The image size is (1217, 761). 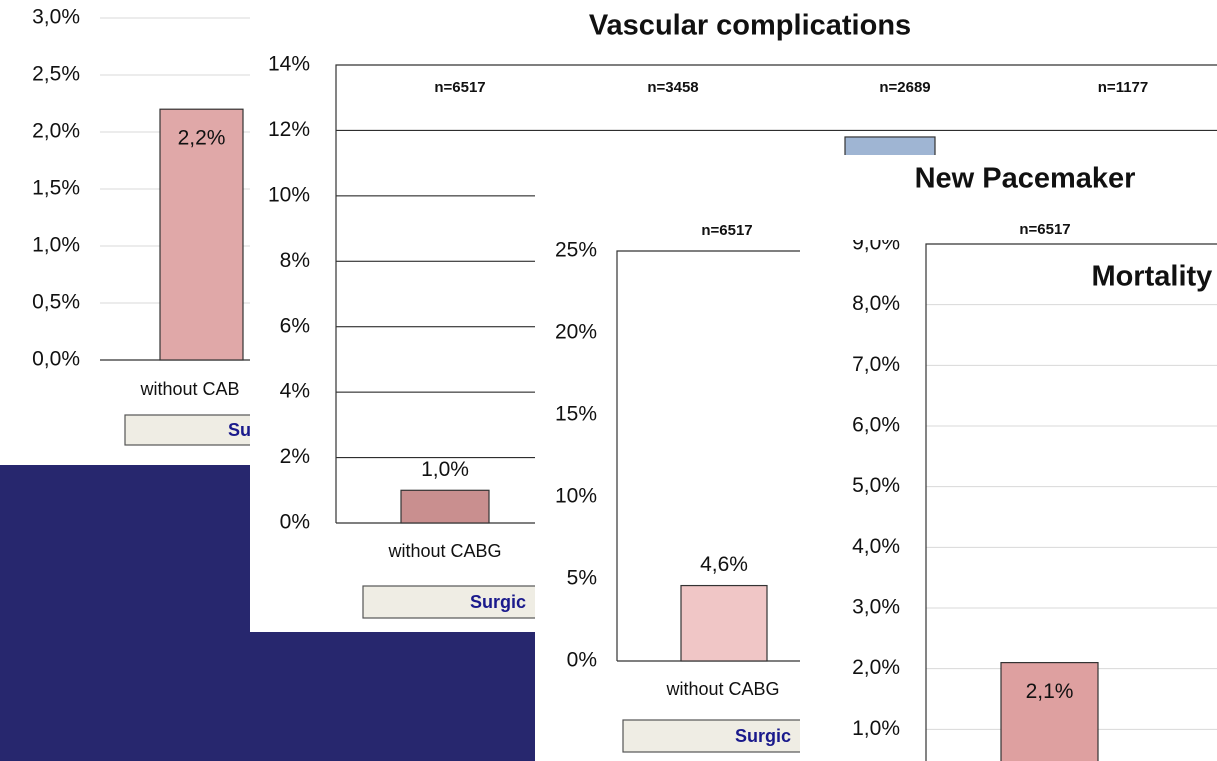 What do you see at coordinates (56, 302) in the screenshot?
I see `y-tick-label: 0,5%` at bounding box center [56, 302].